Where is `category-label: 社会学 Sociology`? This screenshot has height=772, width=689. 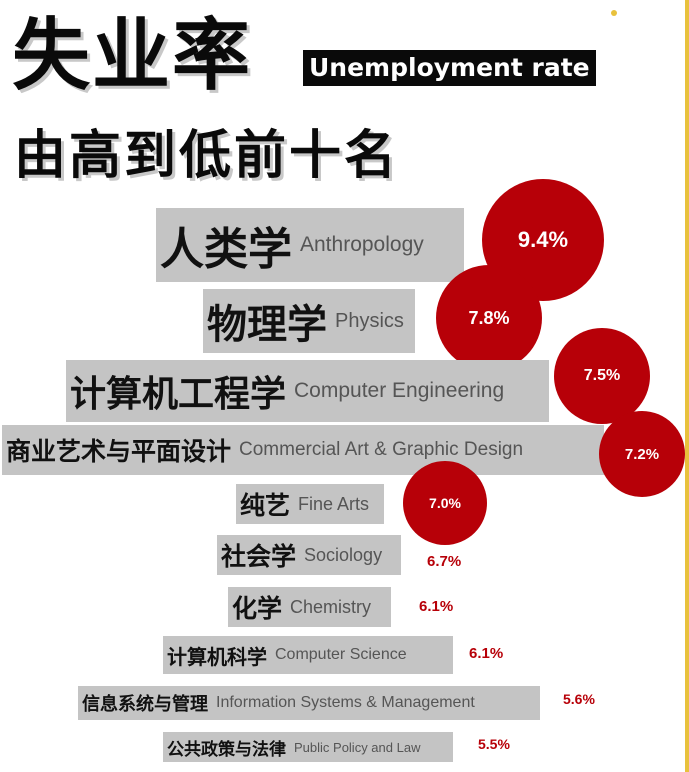 category-label: 社会学 Sociology is located at coordinates (309, 555).